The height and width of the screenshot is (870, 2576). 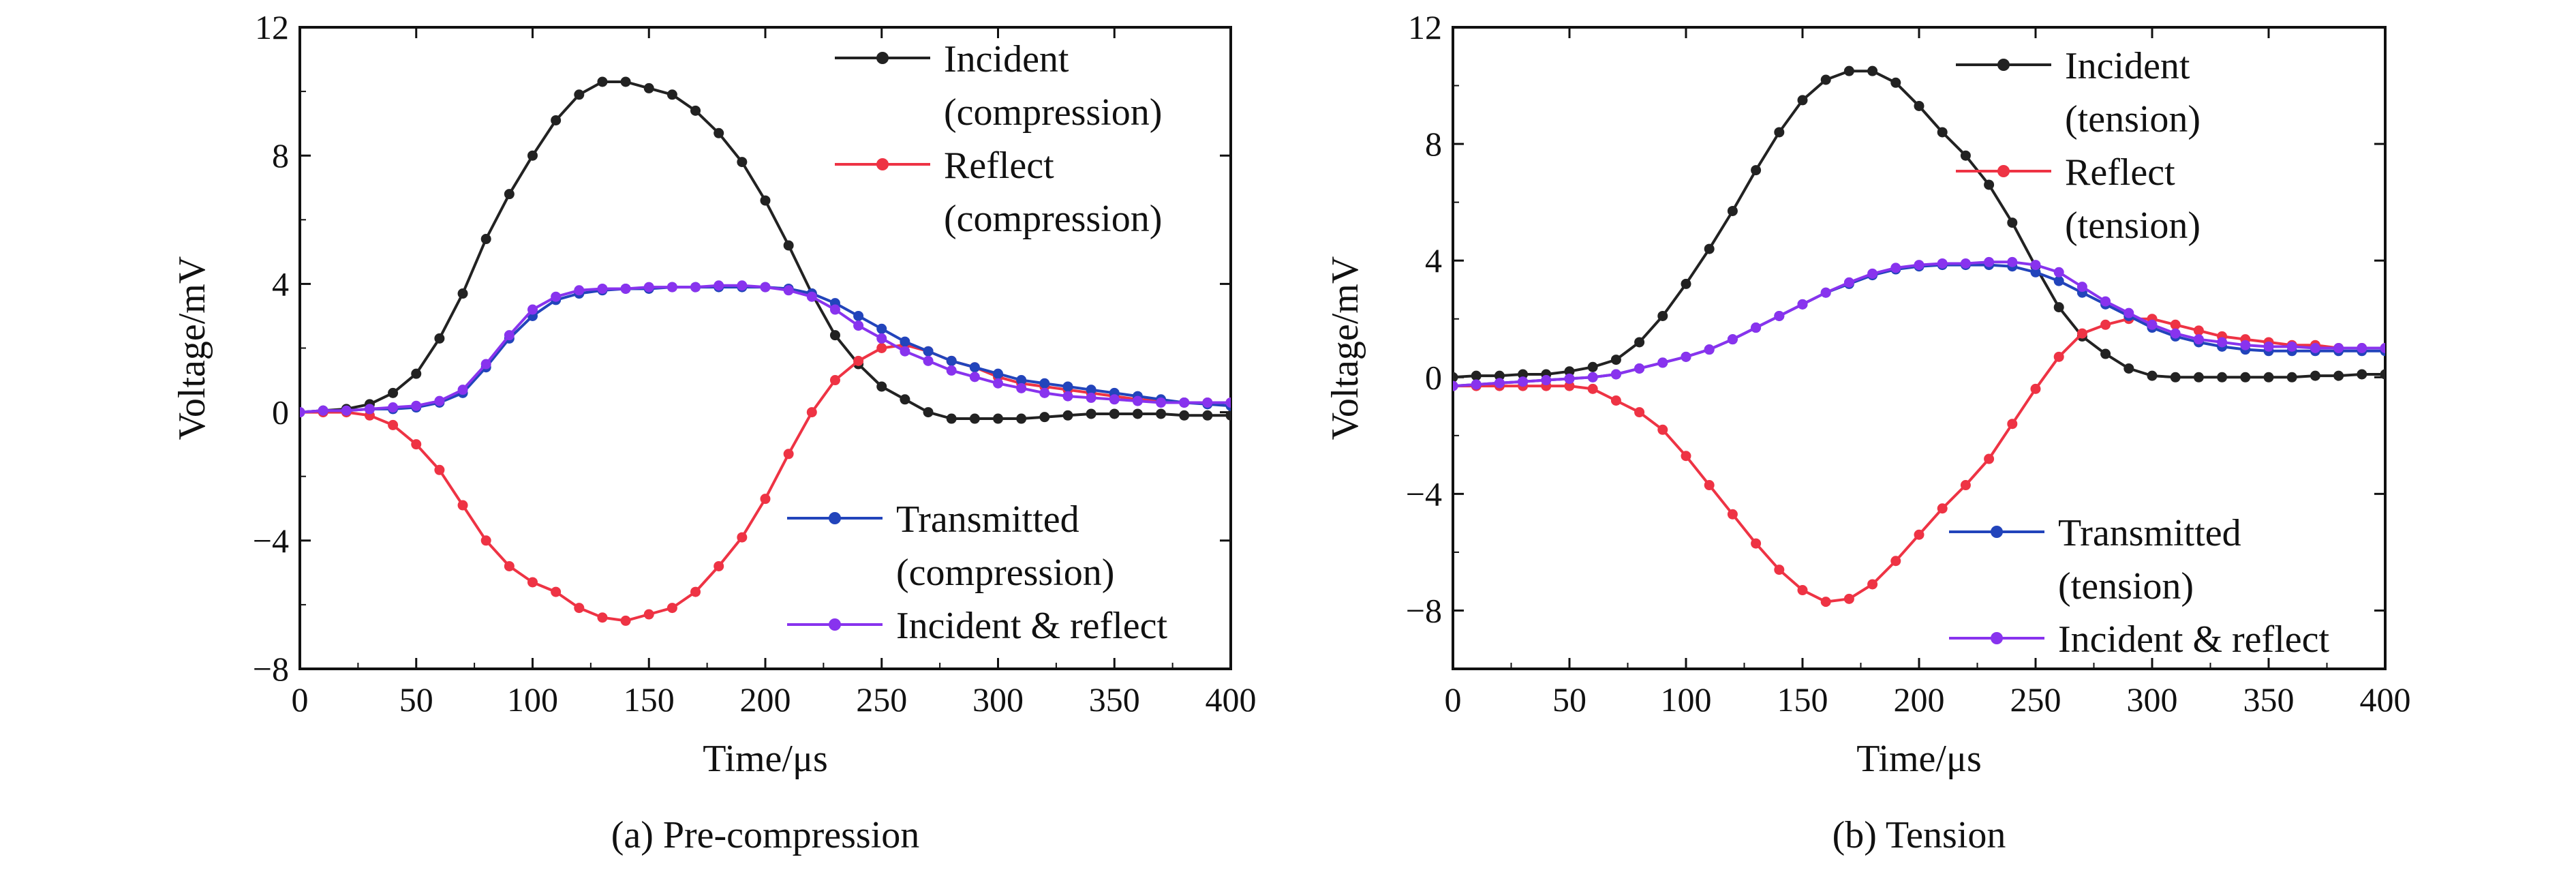 I want to click on legend-entry-incident_reflect: Incident & reflect, so click(x=977, y=626).